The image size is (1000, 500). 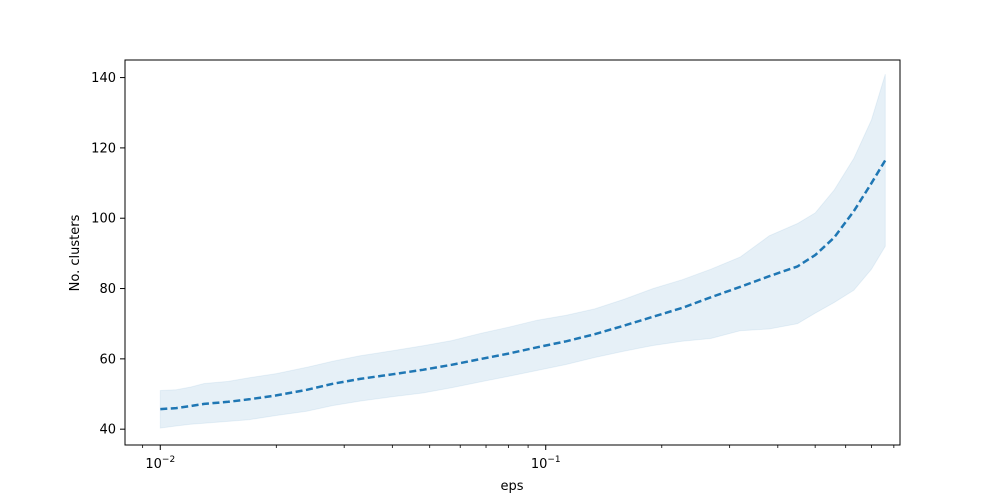 I want to click on x-tick-label: 10⁻², so click(x=160, y=463).